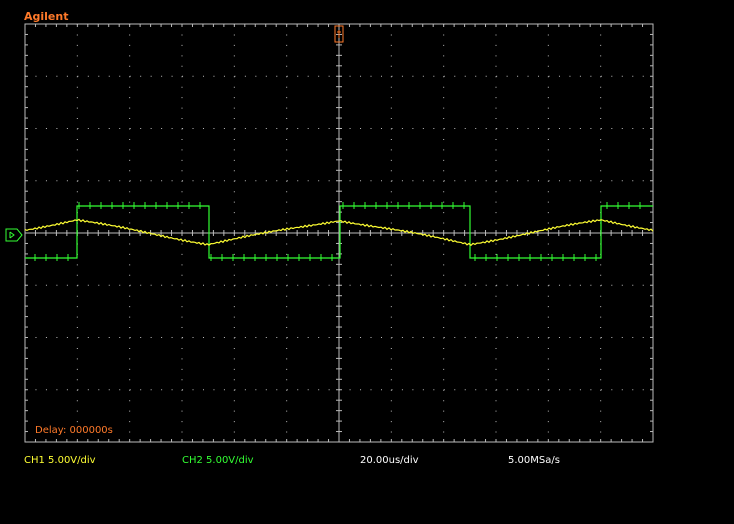 This screenshot has width=734, height=524. I want to click on sample-rate-readout: 5.00MSa/s, so click(534, 460).